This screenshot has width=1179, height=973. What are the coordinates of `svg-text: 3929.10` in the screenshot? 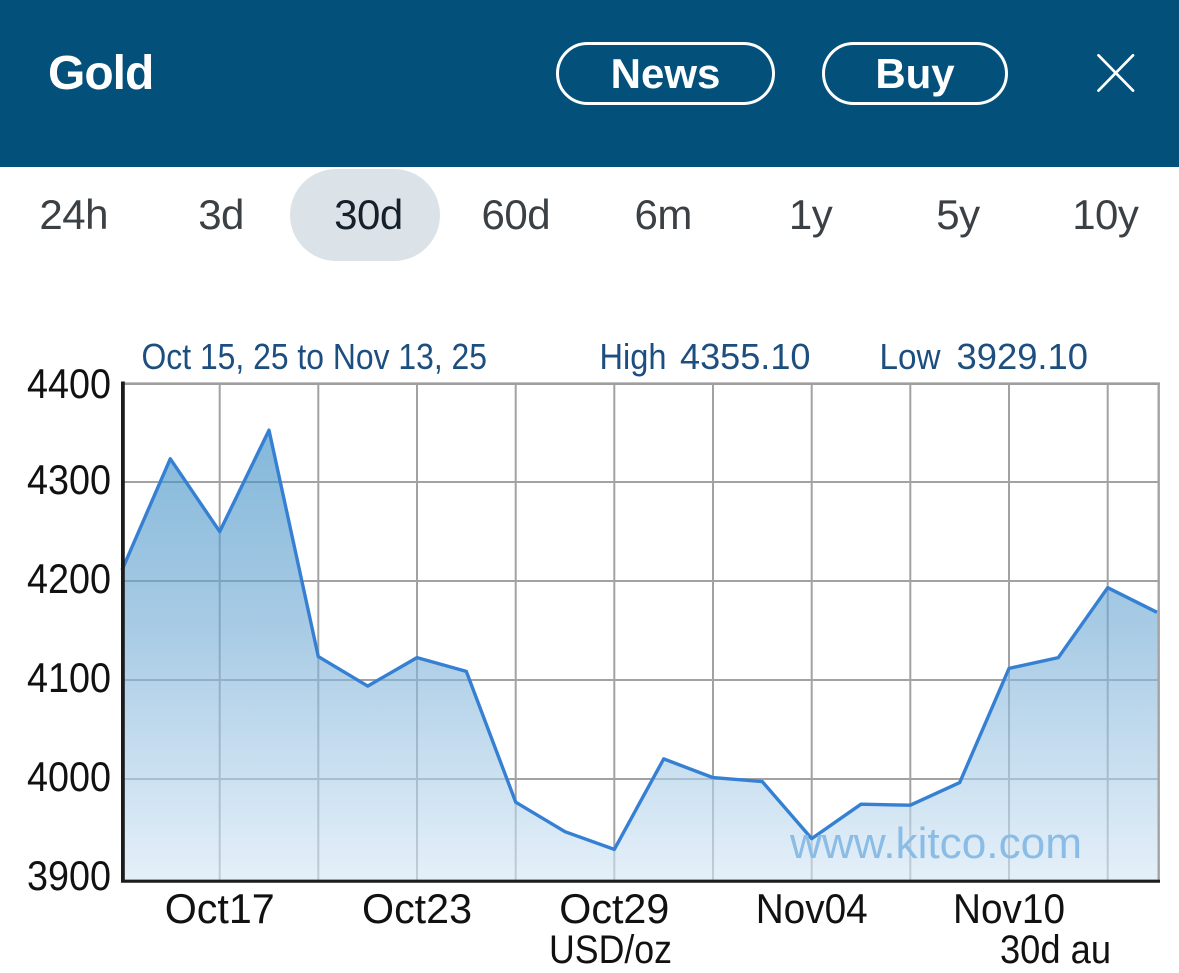 It's located at (1023, 356).